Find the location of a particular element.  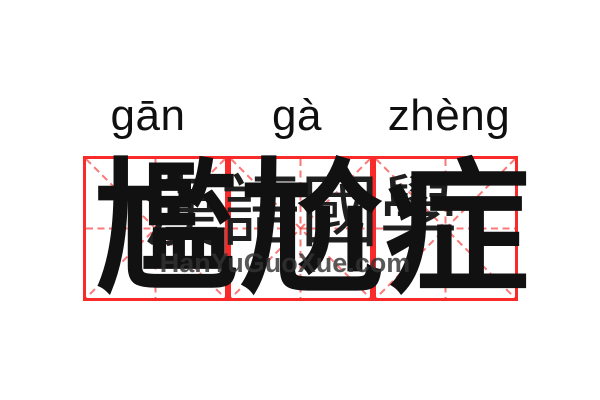

hanzi-character-2: 尬 is located at coordinates (312, 229).